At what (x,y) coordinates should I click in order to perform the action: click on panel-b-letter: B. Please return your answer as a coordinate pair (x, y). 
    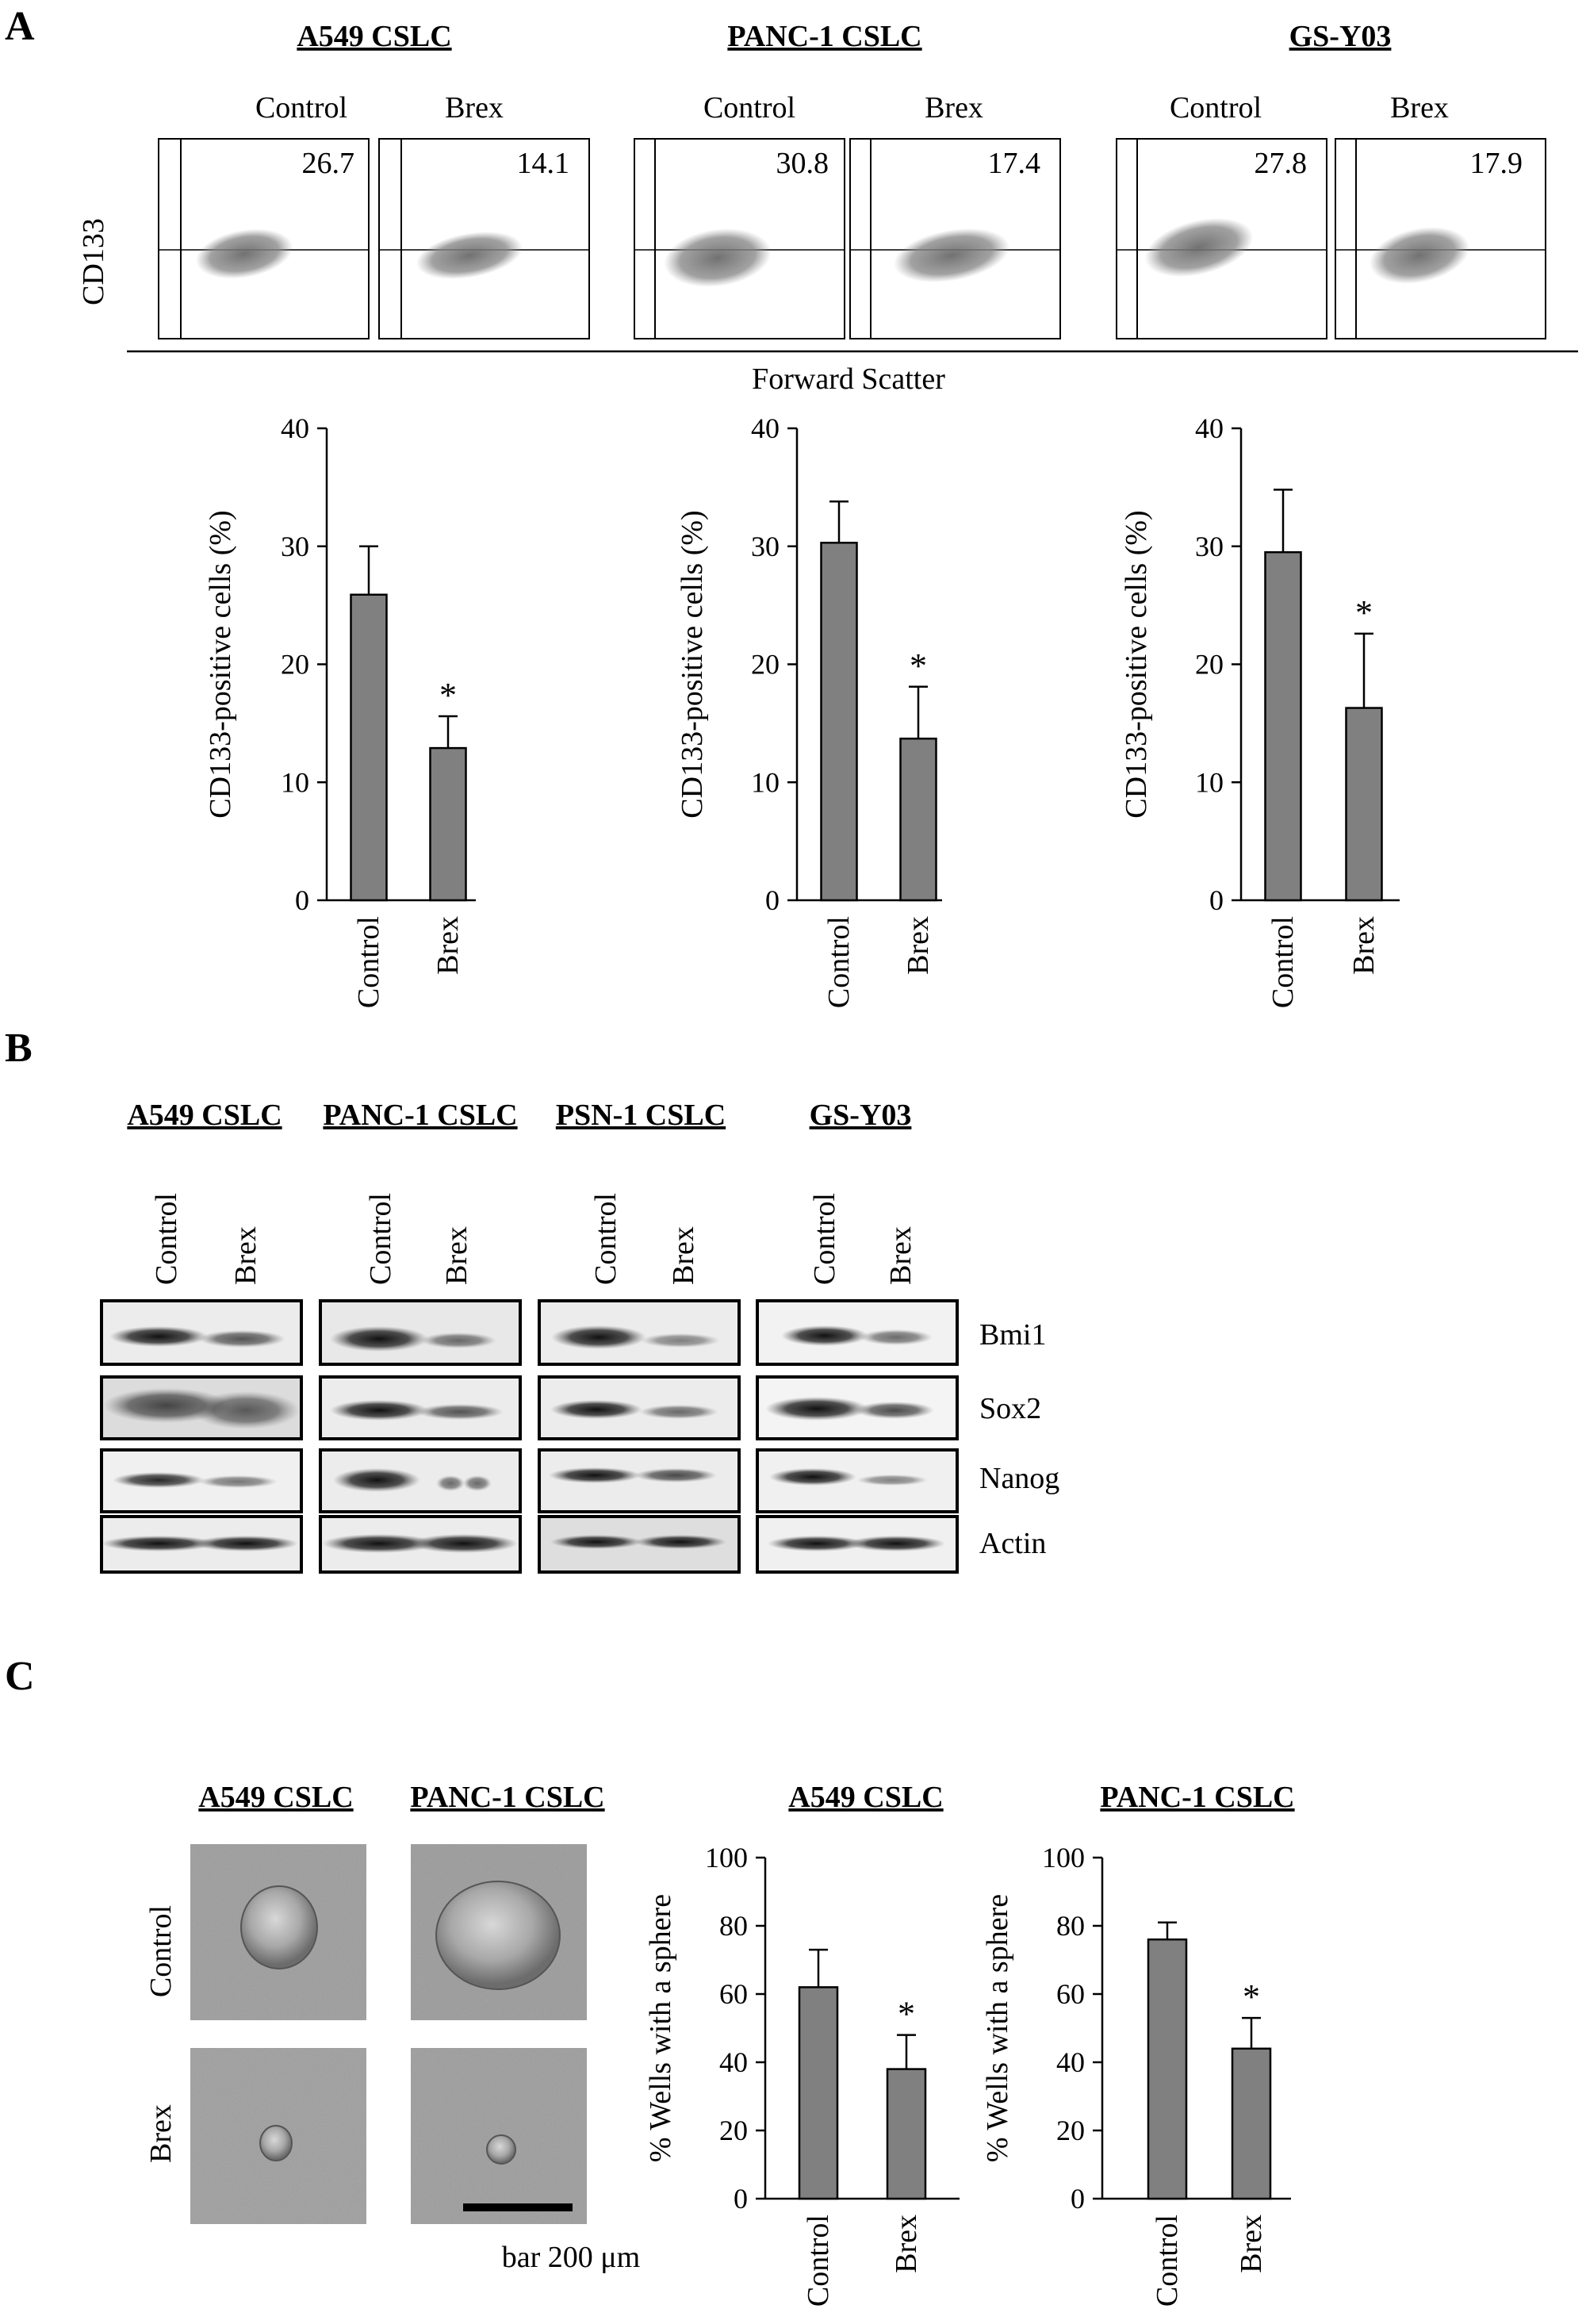
    Looking at the image, I should click on (19, 1048).